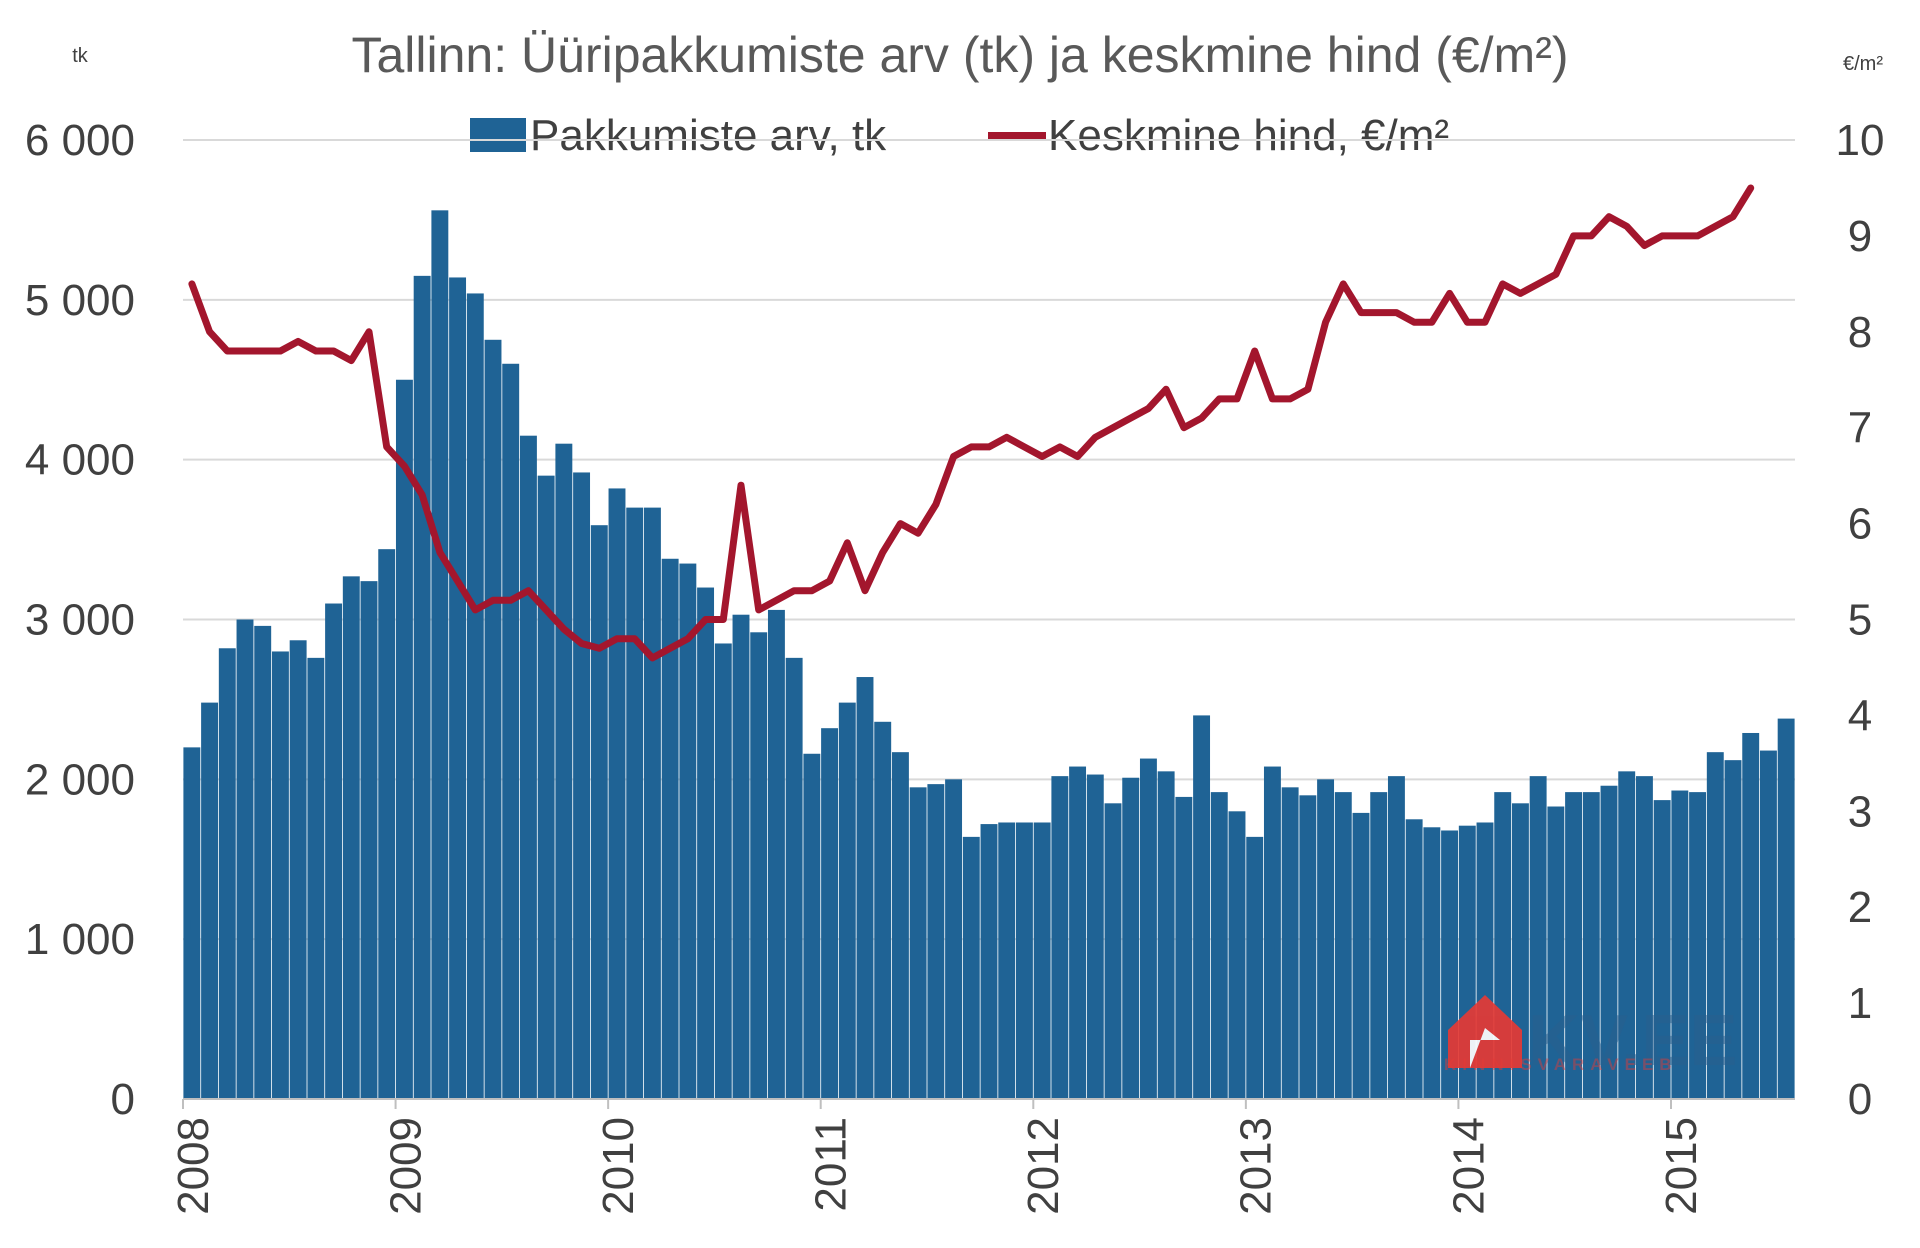 The width and height of the screenshot is (1920, 1248). I want to click on house-door-icon, so click(1485, 1048).